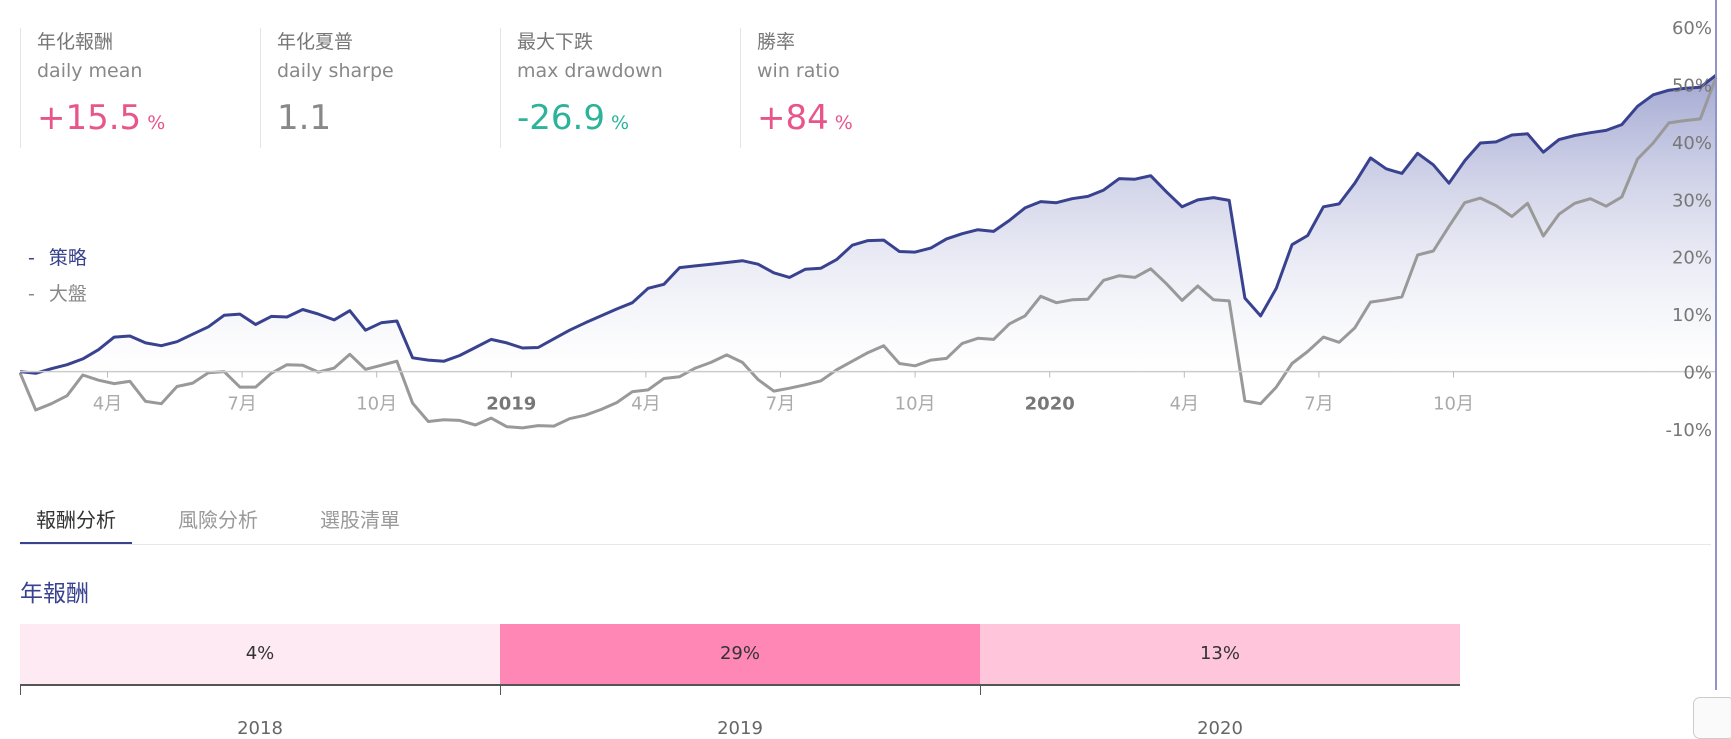 This screenshot has height=739, width=1731. I want to click on y-tick-label: 20%, so click(1692, 258).